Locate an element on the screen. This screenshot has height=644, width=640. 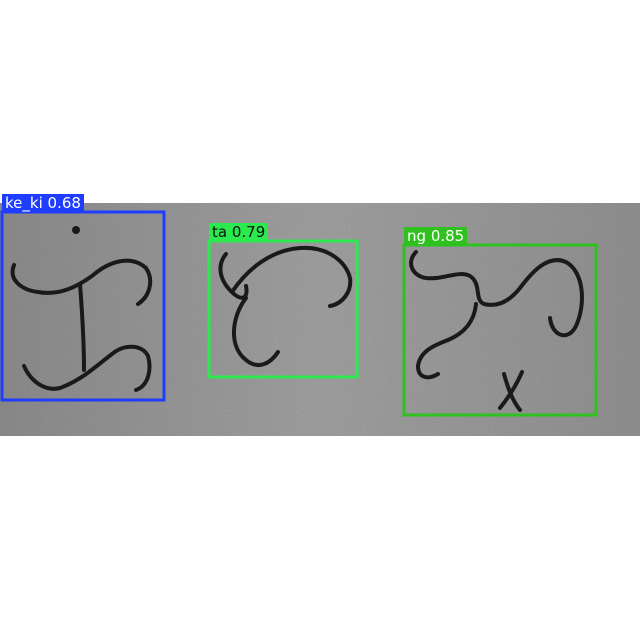
confidence: 0.79 is located at coordinates (248, 232).